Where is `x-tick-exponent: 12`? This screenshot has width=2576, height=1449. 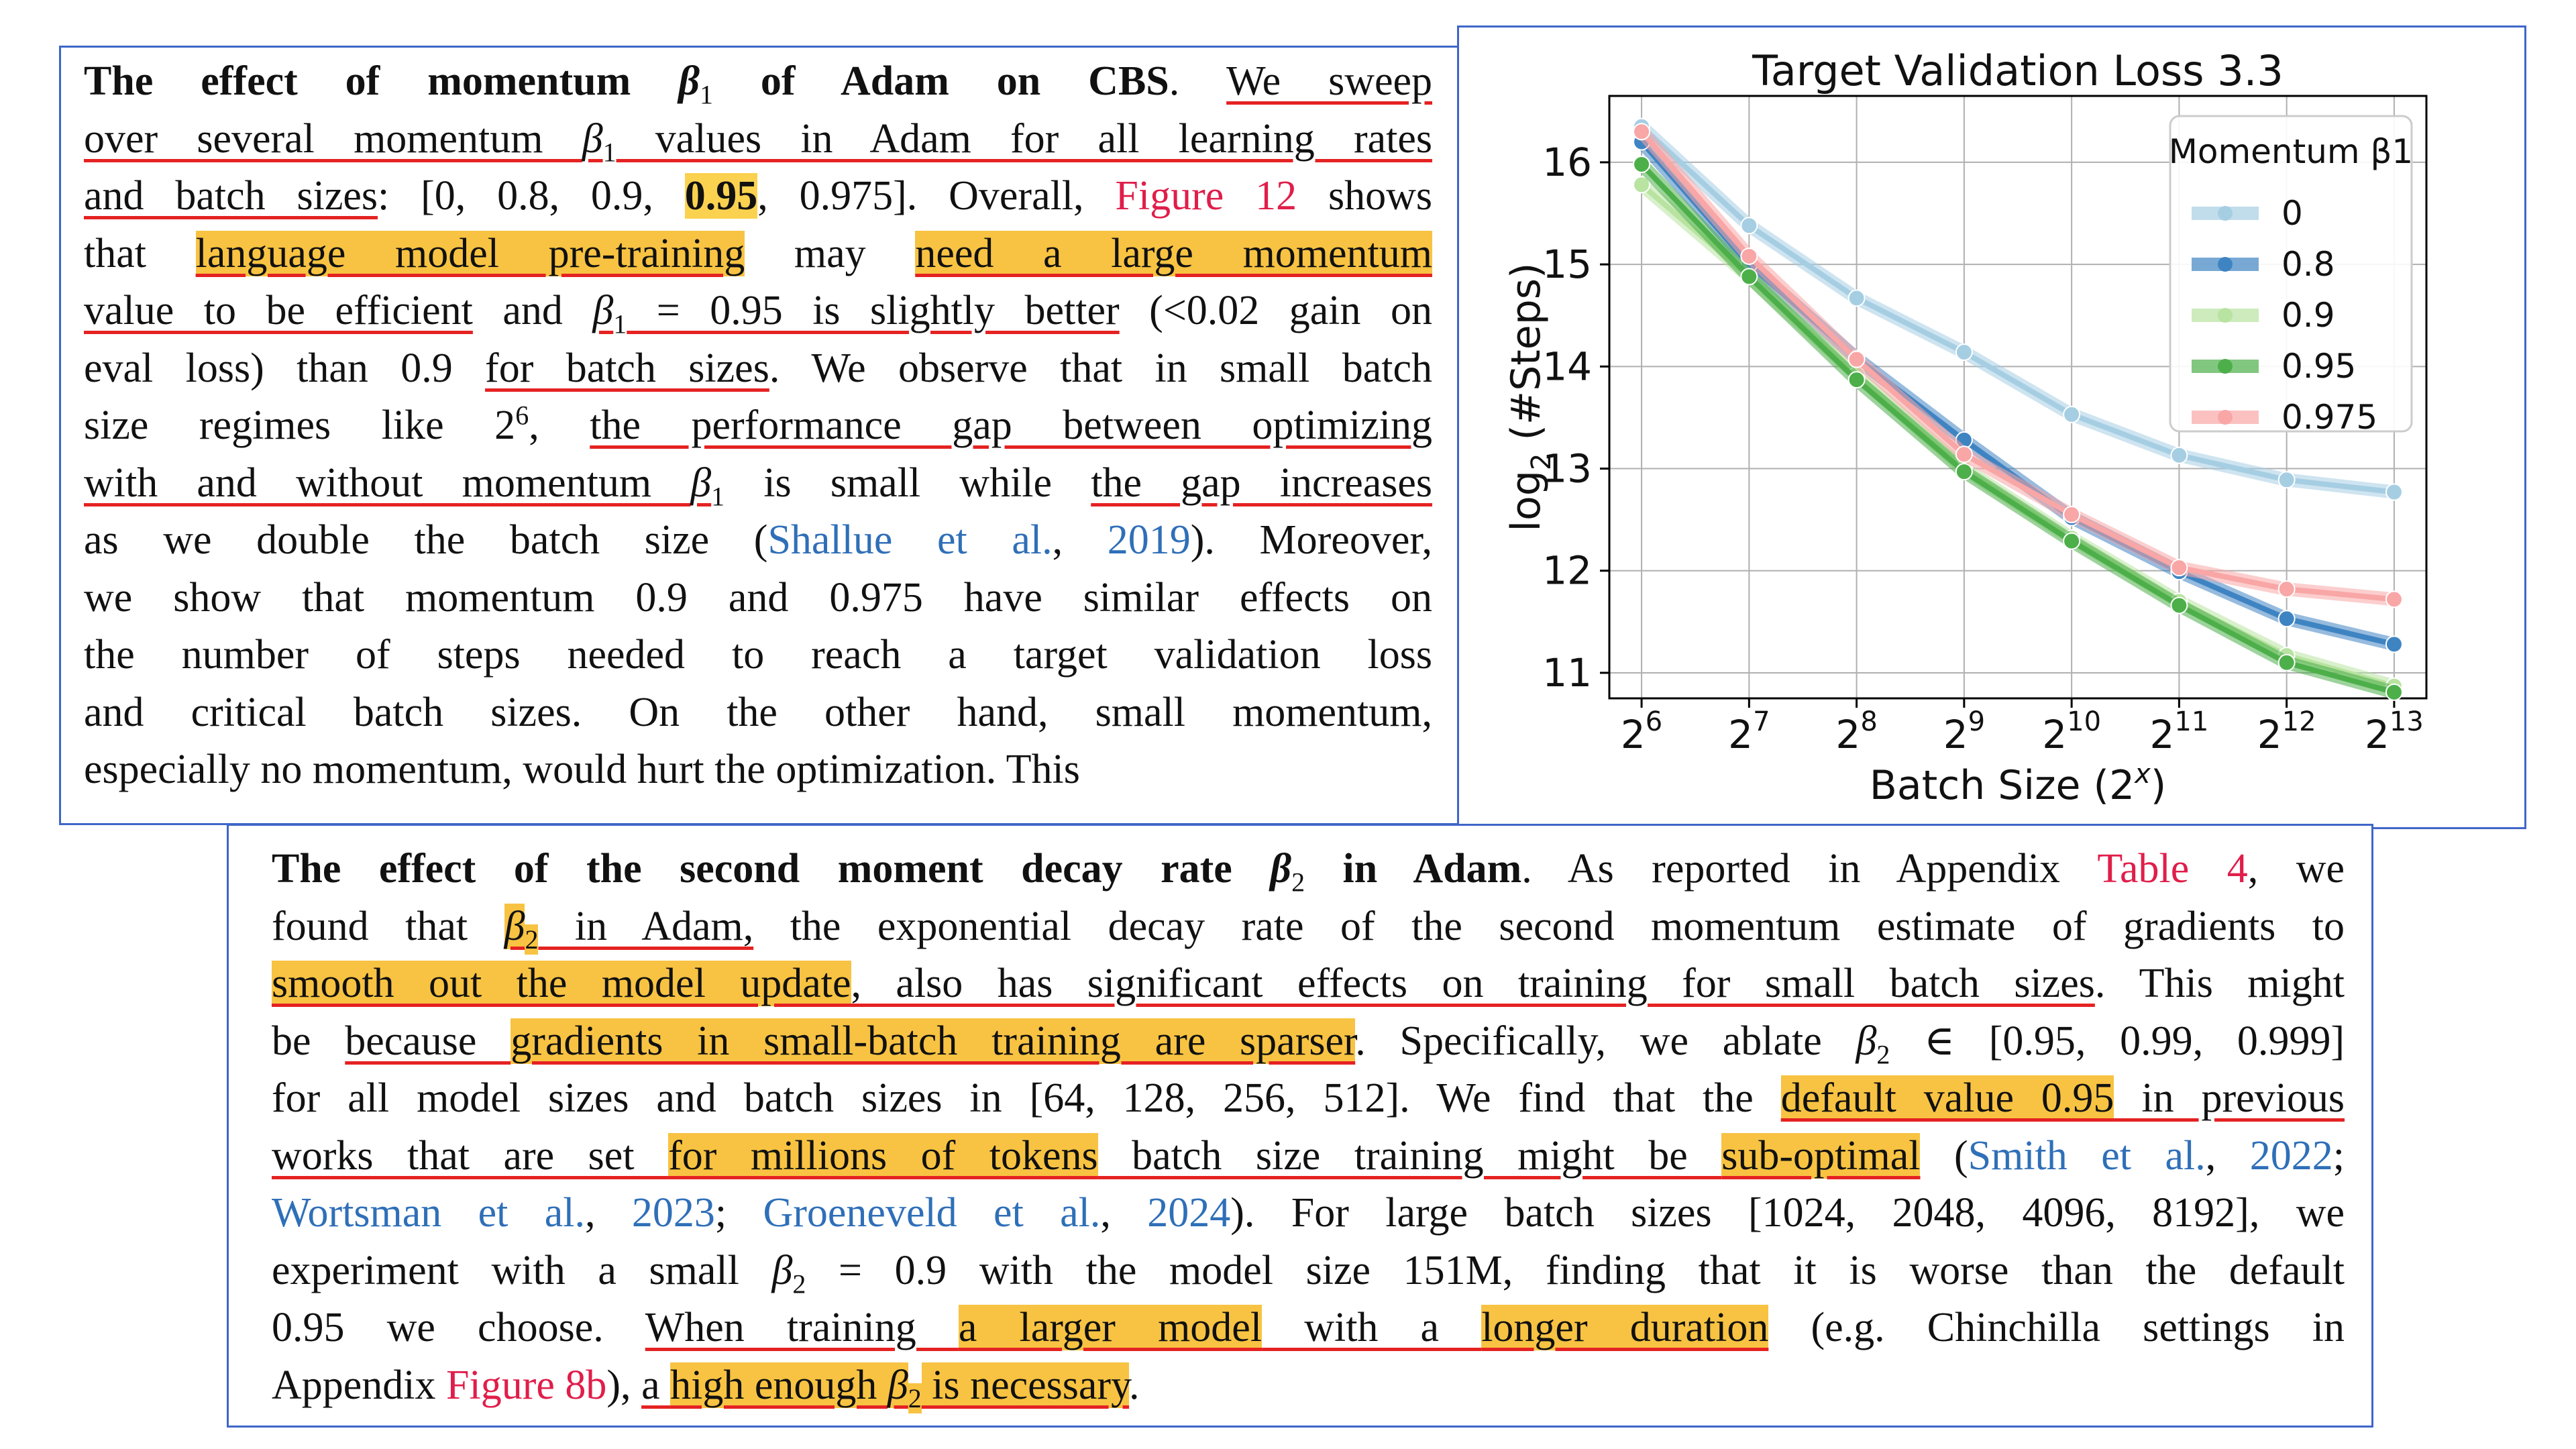 x-tick-exponent: 12 is located at coordinates (2299, 721).